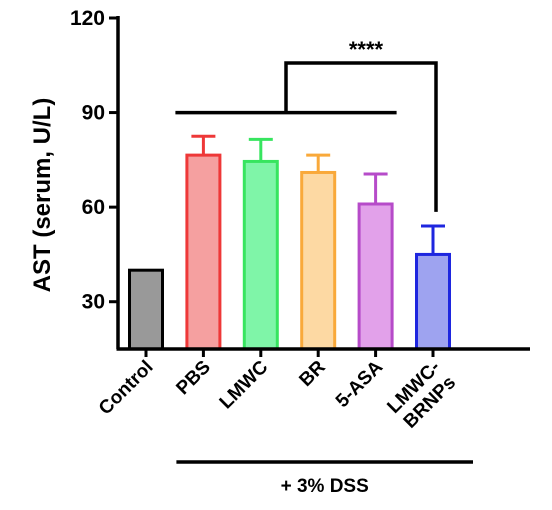 This screenshot has height=510, width=552. What do you see at coordinates (318, 260) in the screenshot?
I see `bar-br` at bounding box center [318, 260].